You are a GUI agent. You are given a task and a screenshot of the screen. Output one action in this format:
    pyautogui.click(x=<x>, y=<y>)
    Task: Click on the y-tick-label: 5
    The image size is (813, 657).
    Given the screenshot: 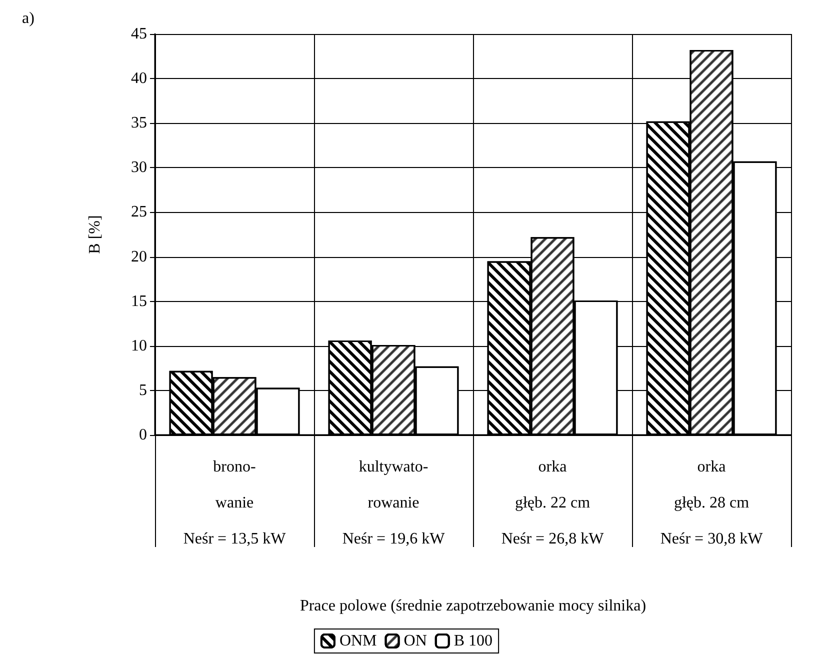 What is the action you would take?
    pyautogui.click(x=143, y=390)
    